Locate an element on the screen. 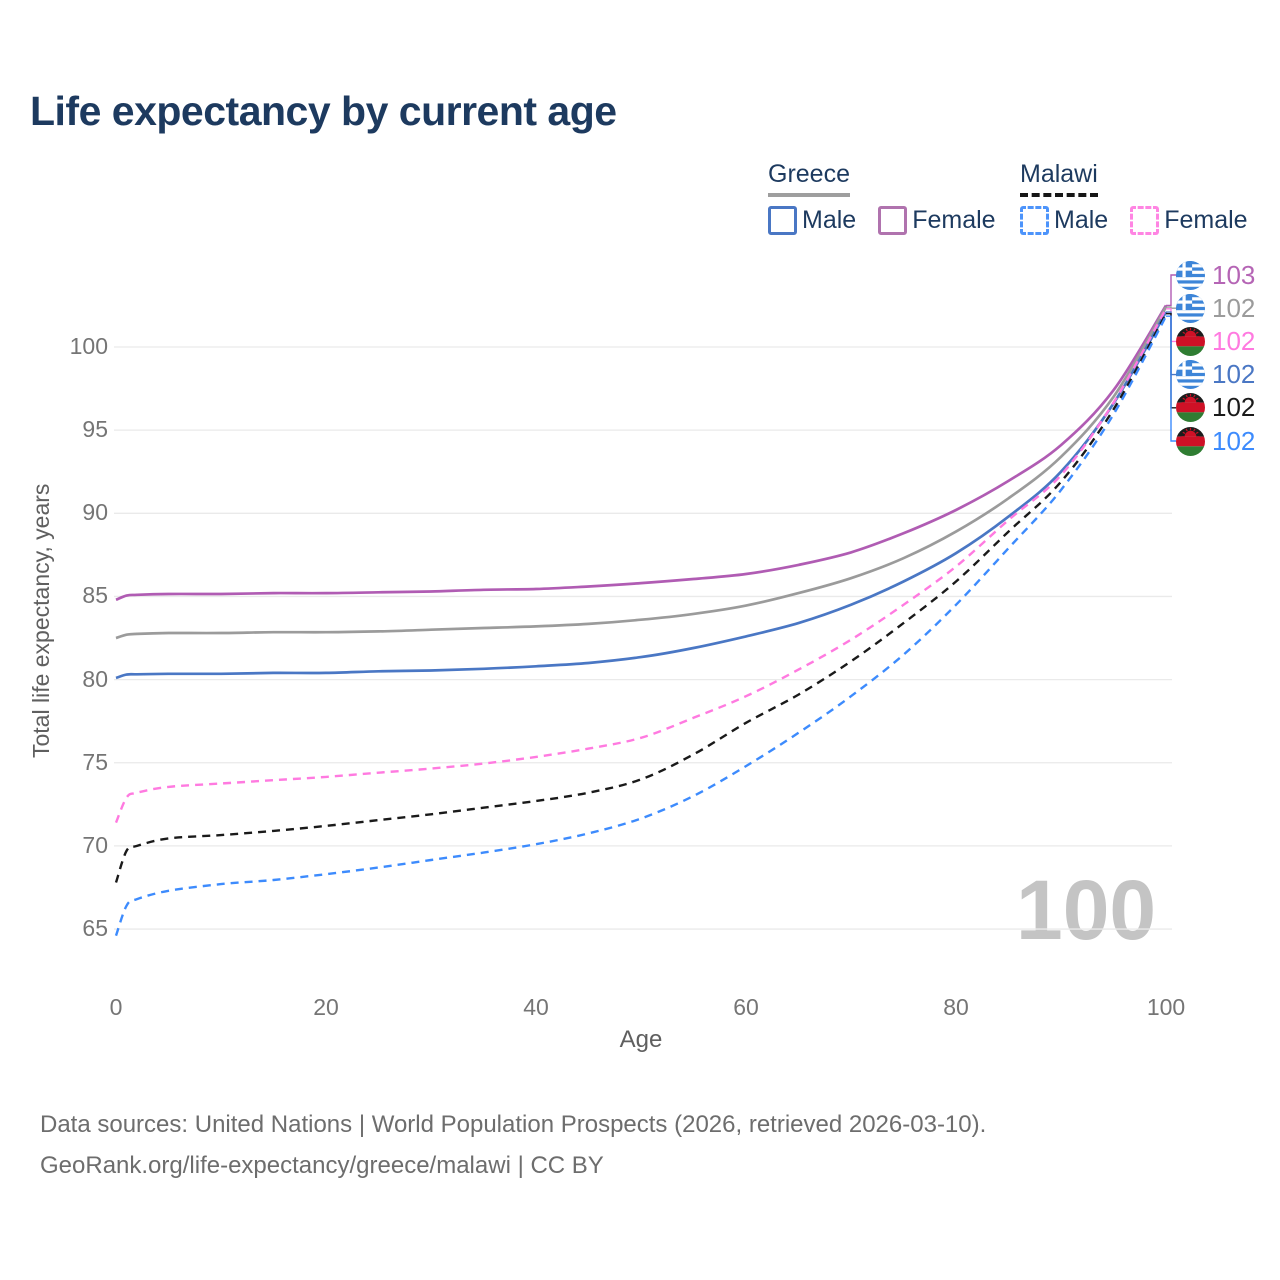 This screenshot has height=1280, width=1280. legend-item-malawi-male: Male is located at coordinates (1064, 220).